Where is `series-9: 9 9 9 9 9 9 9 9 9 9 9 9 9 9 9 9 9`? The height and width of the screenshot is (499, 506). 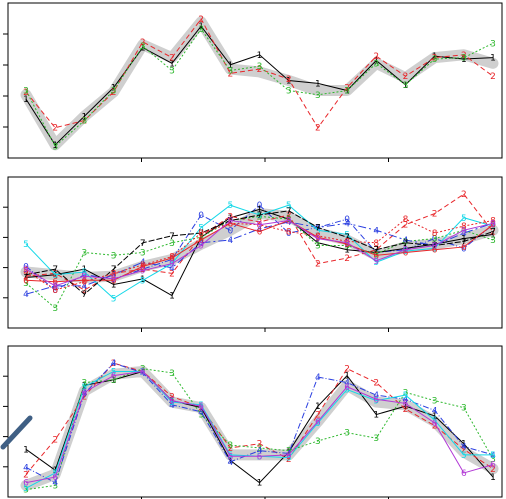
series-9: 9 9 9 9 9 9 9 9 9 9 9 9 9 9 9 9 9 is located at coordinates (259, 254).